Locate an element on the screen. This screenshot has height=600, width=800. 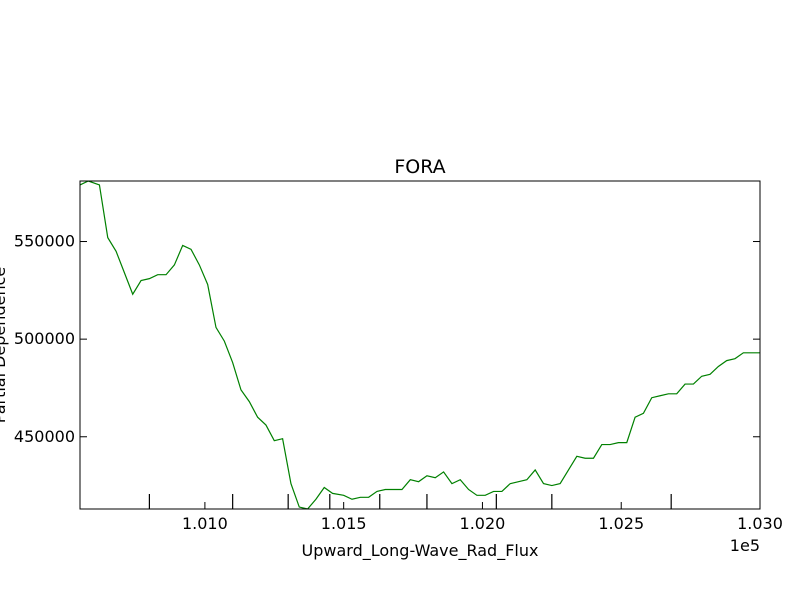
x-tick-label: 1.020 is located at coordinates (483, 523).